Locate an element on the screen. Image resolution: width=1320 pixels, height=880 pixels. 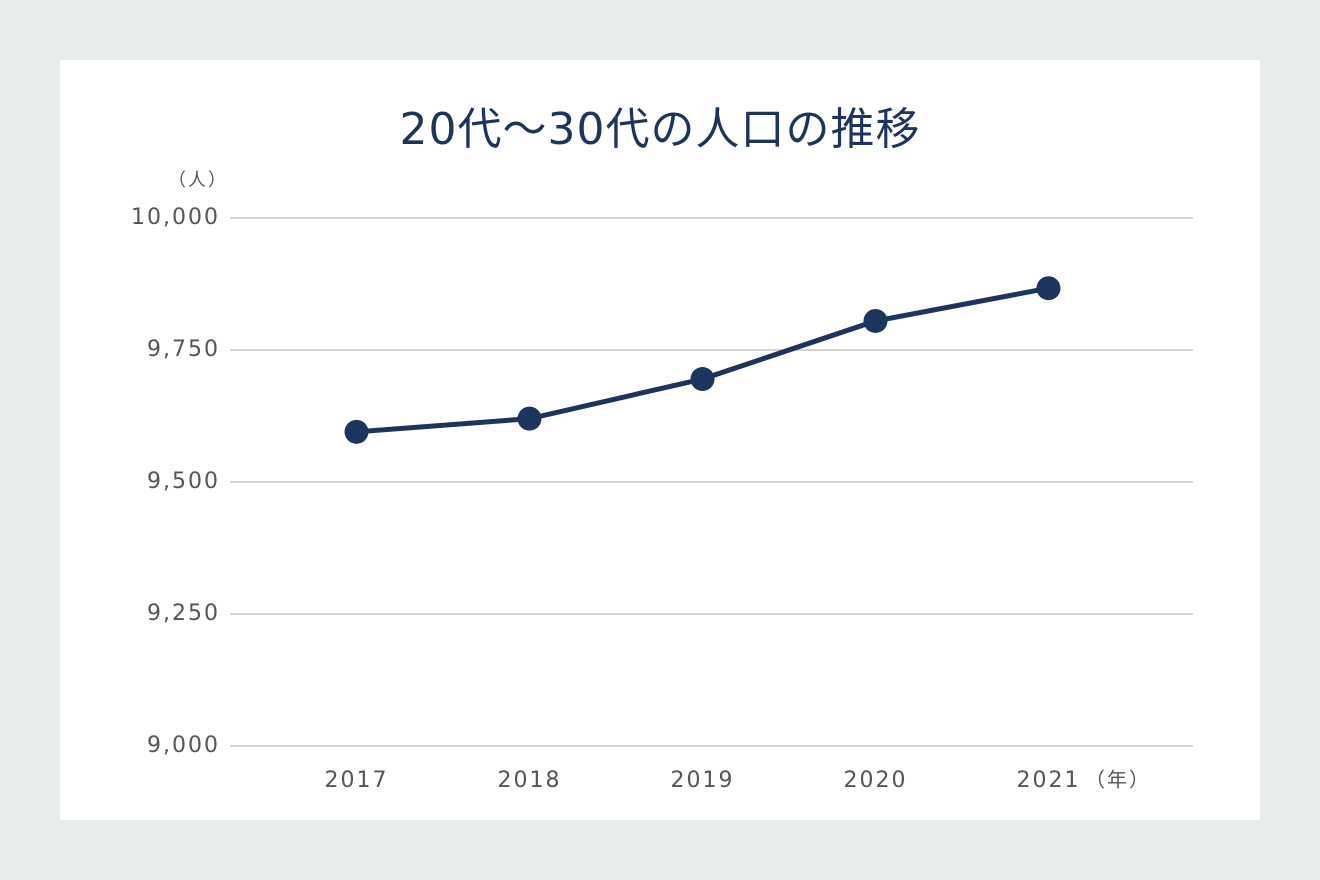
x-tick-label: 2019 is located at coordinates (703, 780).